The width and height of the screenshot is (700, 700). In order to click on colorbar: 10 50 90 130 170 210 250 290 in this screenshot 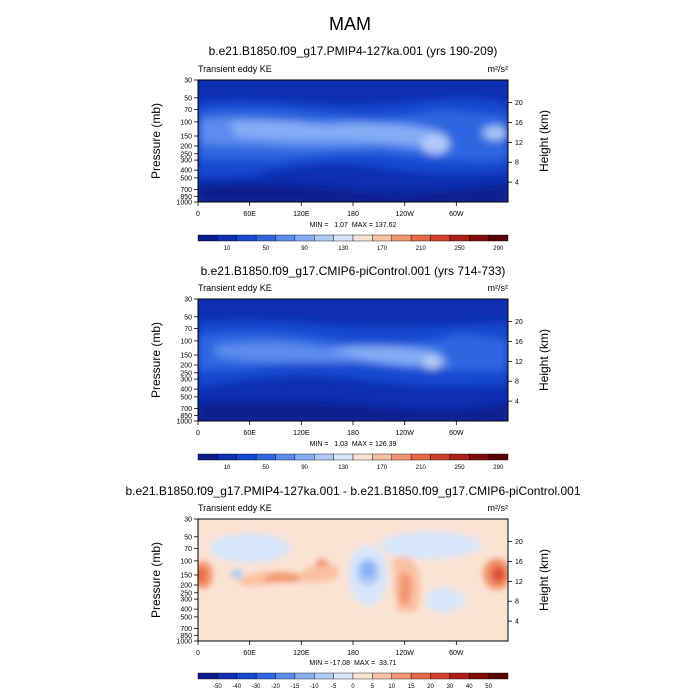, I will do `click(353, 243)`.